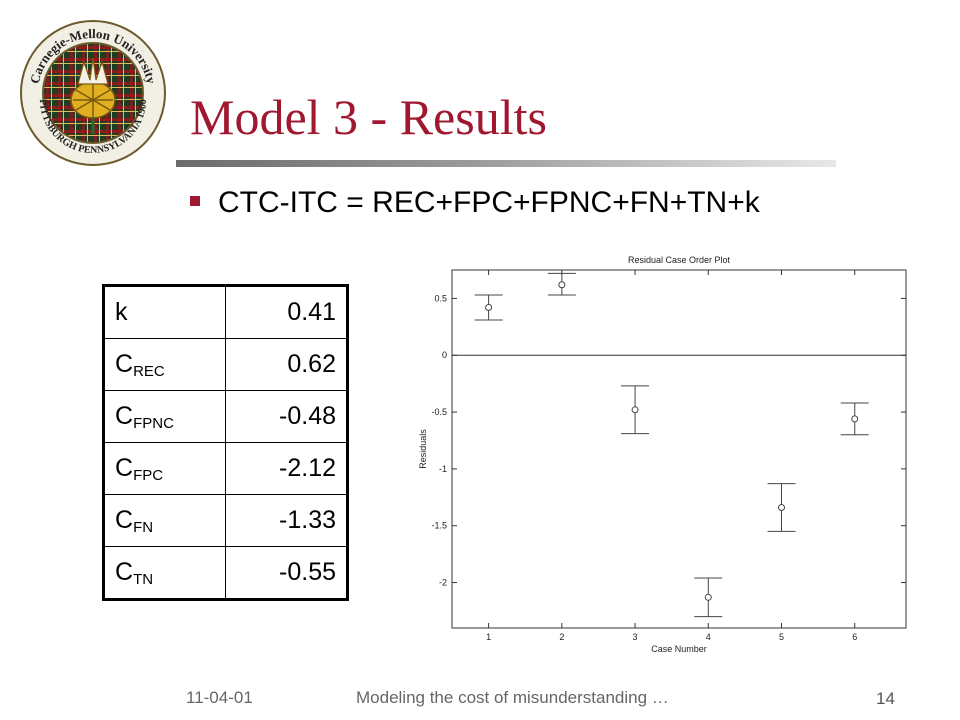 This screenshot has width=960, height=720. What do you see at coordinates (506, 163) in the screenshot?
I see `title-divider` at bounding box center [506, 163].